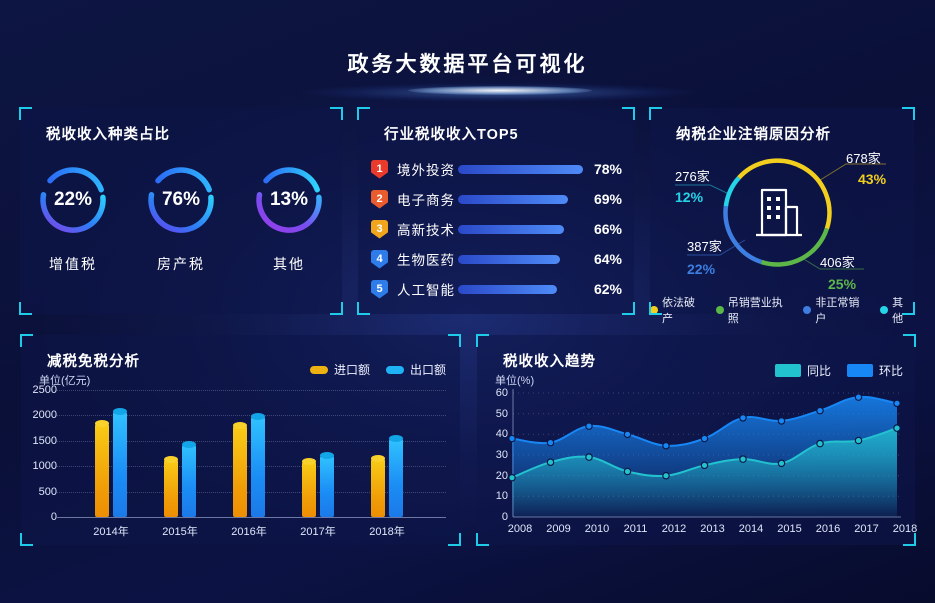 This screenshot has height=603, width=935. I want to click on legend-item: 吊销营业执照, so click(754, 310).